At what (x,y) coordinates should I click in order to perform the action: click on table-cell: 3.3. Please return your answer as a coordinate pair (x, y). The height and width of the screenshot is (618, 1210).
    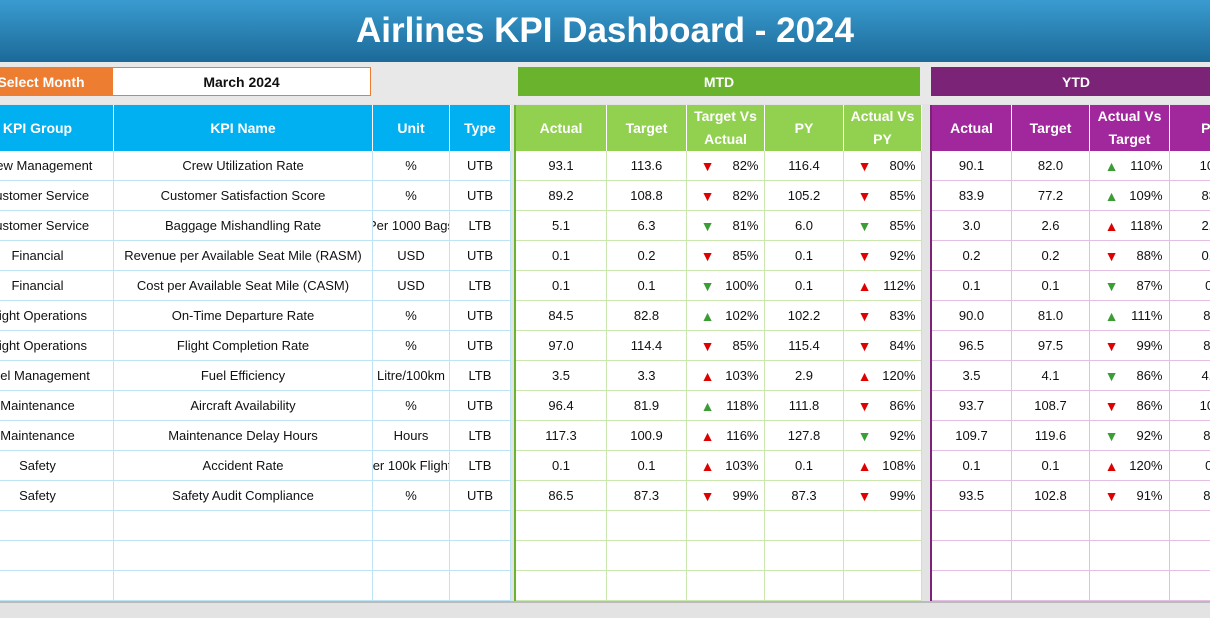
    Looking at the image, I should click on (647, 376).